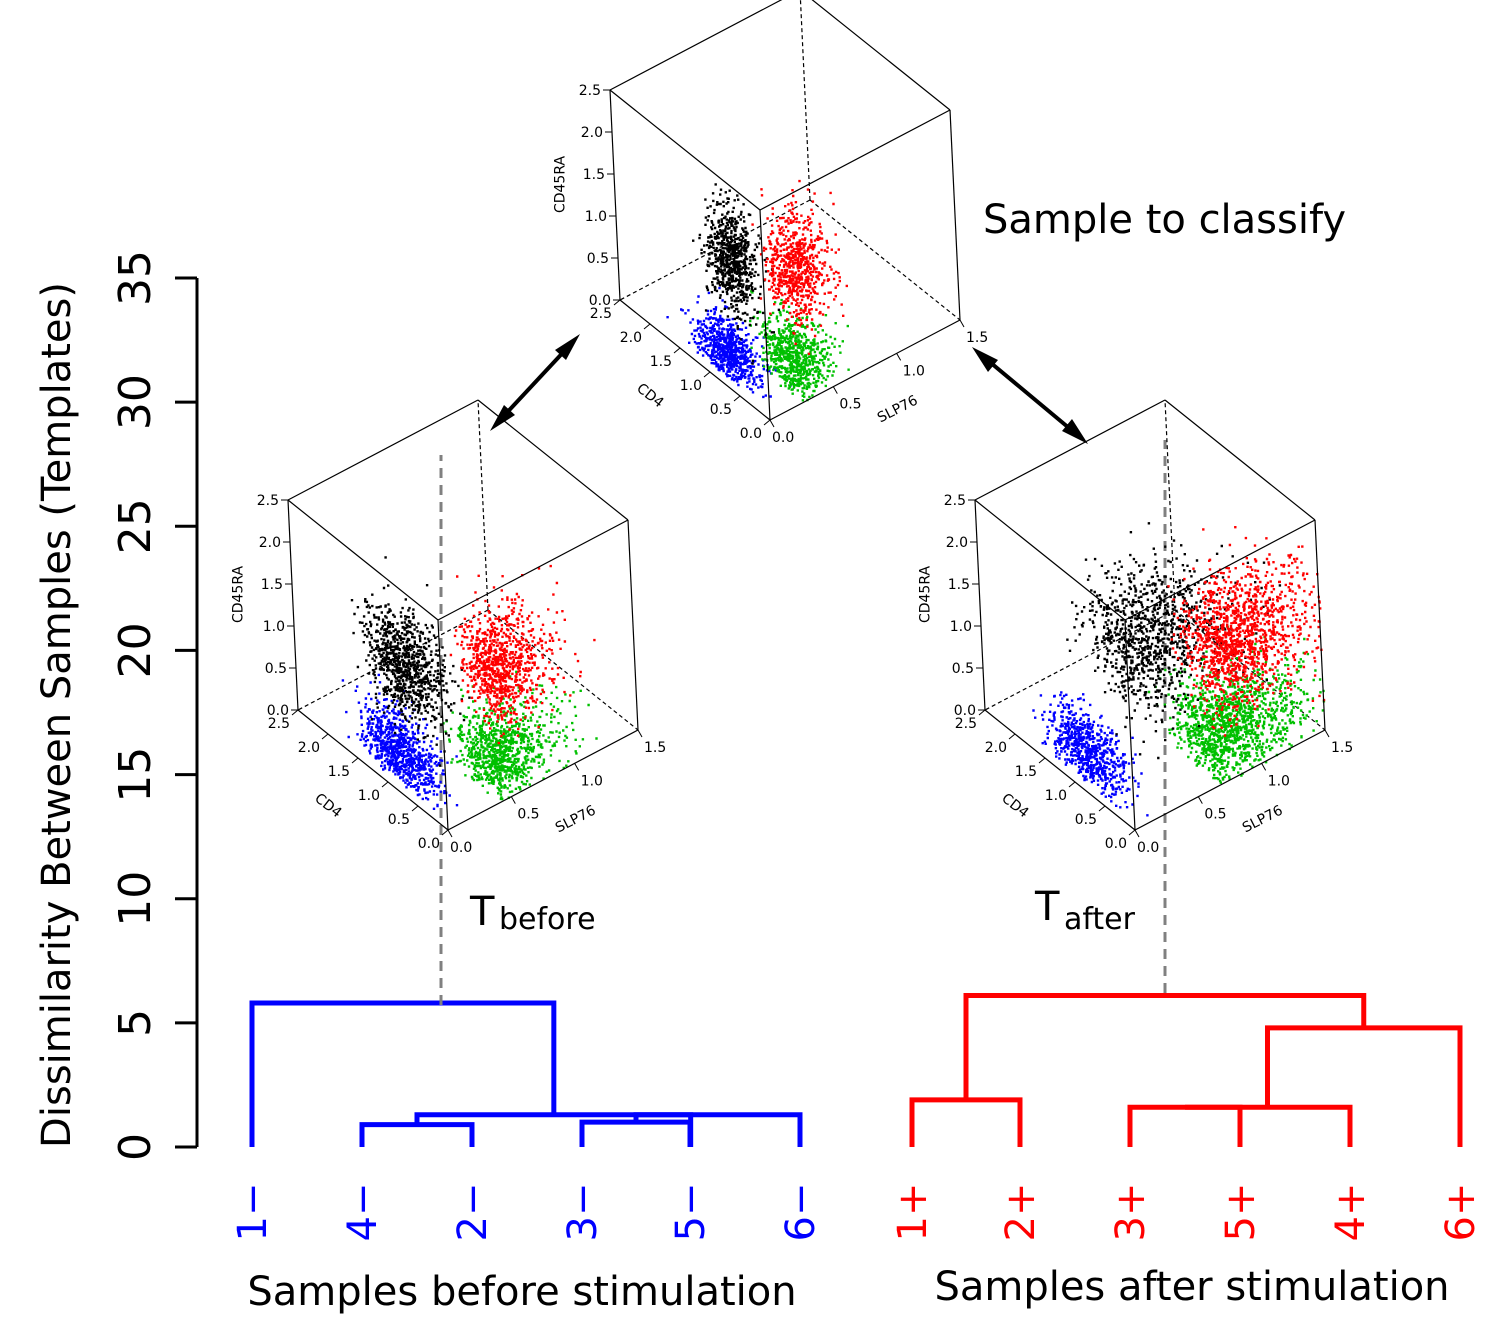  What do you see at coordinates (1164, 220) in the screenshot?
I see `sample-caption: Sample to classify` at bounding box center [1164, 220].